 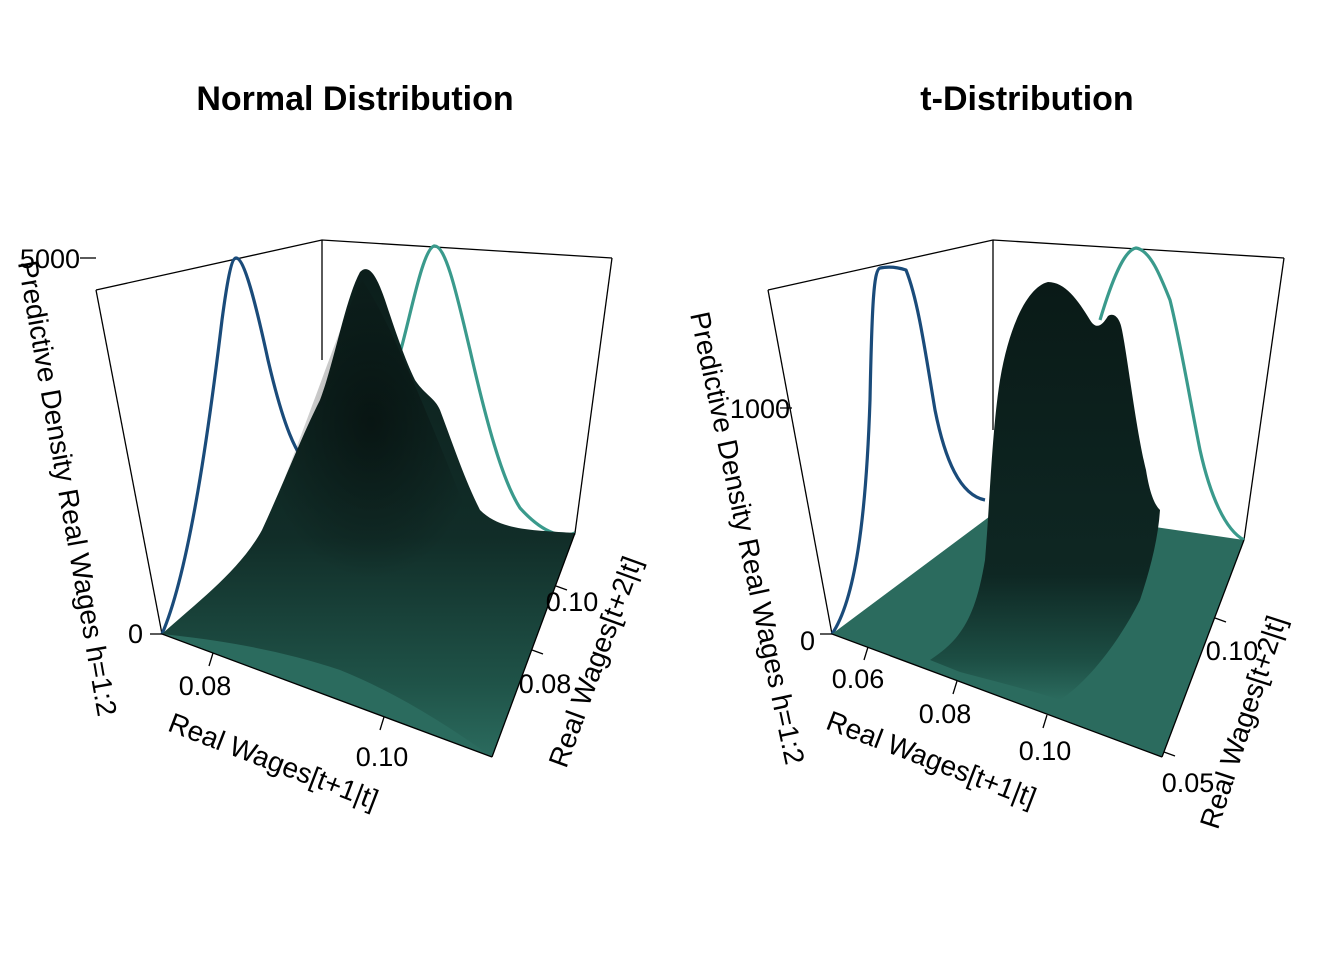 What do you see at coordinates (360, 437) in the screenshot?
I see `density-shade` at bounding box center [360, 437].